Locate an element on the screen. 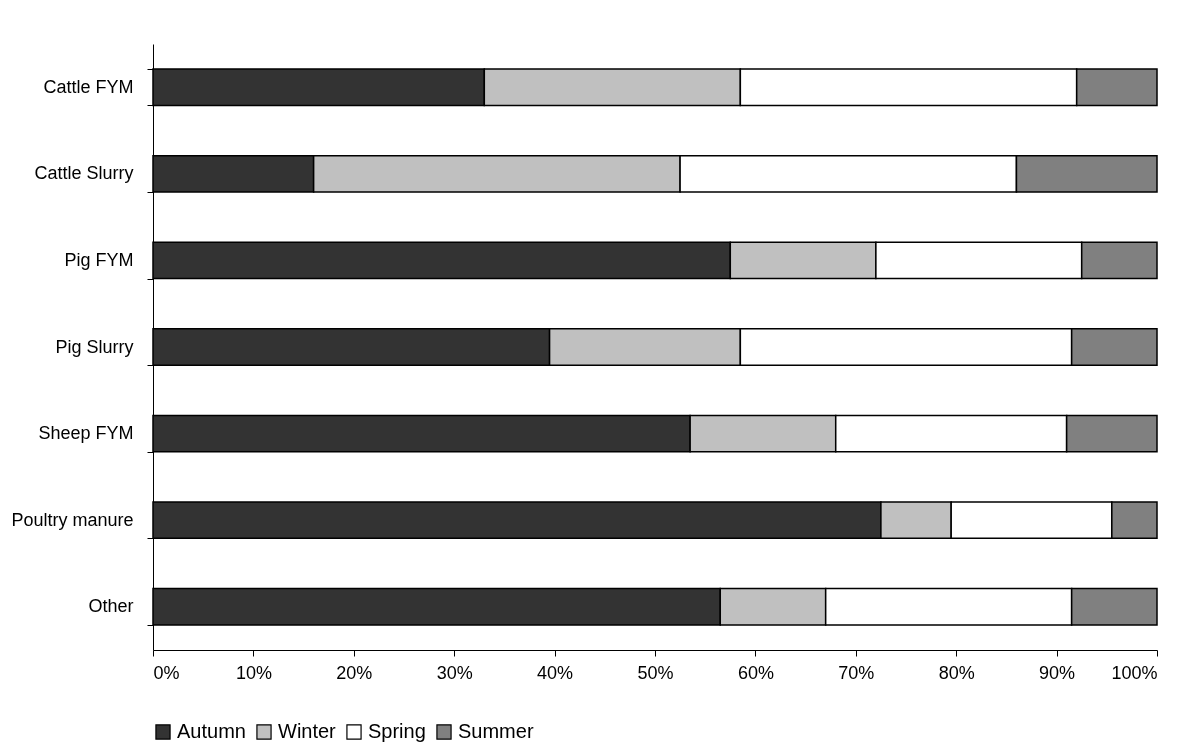 The image size is (1188, 754). x-tick-label: 100% is located at coordinates (1134, 672).